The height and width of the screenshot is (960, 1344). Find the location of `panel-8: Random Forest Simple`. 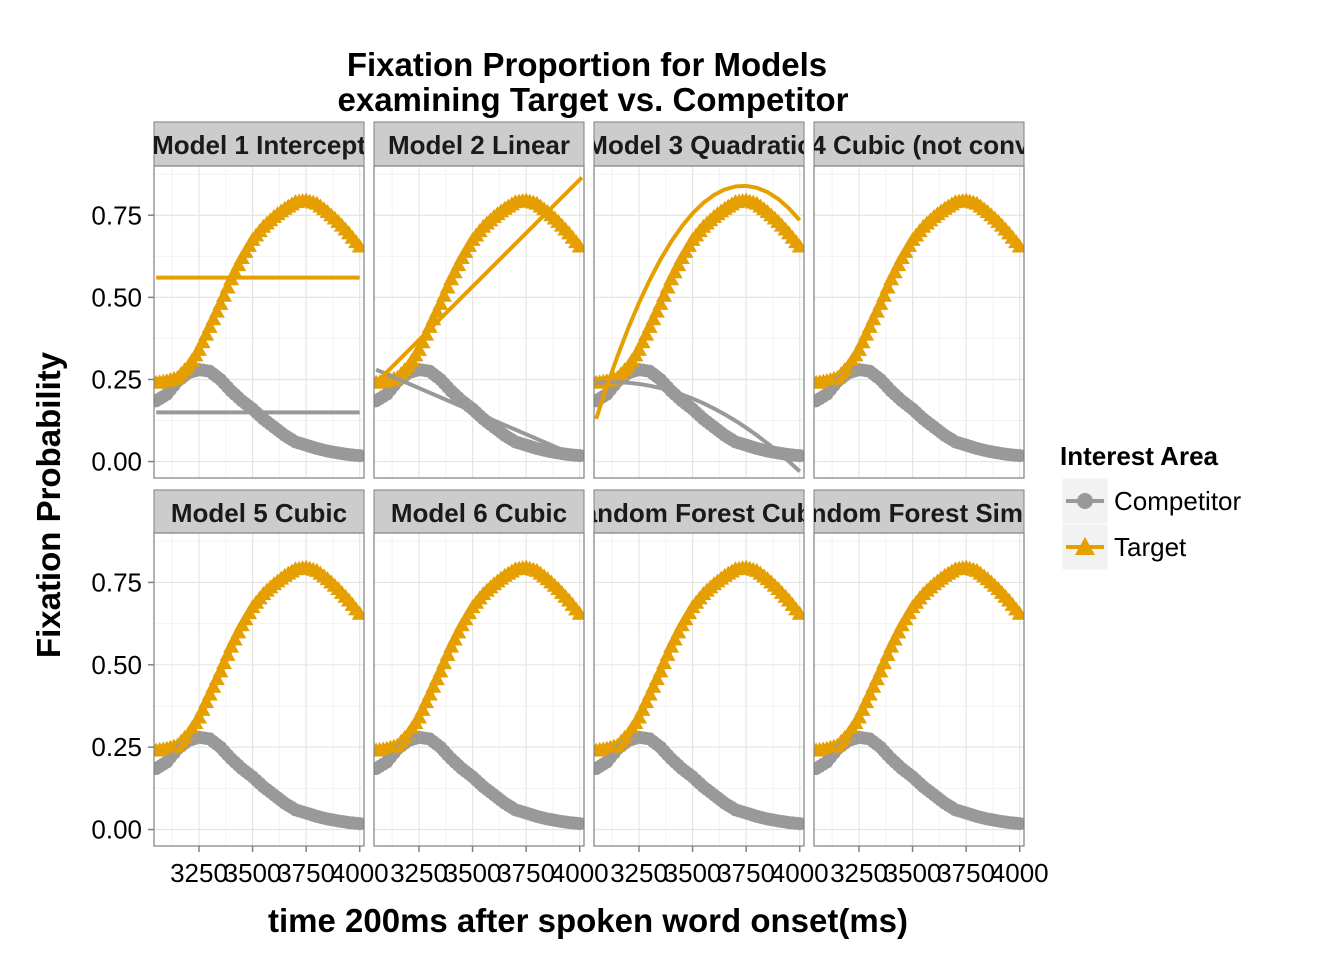

panel-8: Random Forest Simple is located at coordinates (918, 668).